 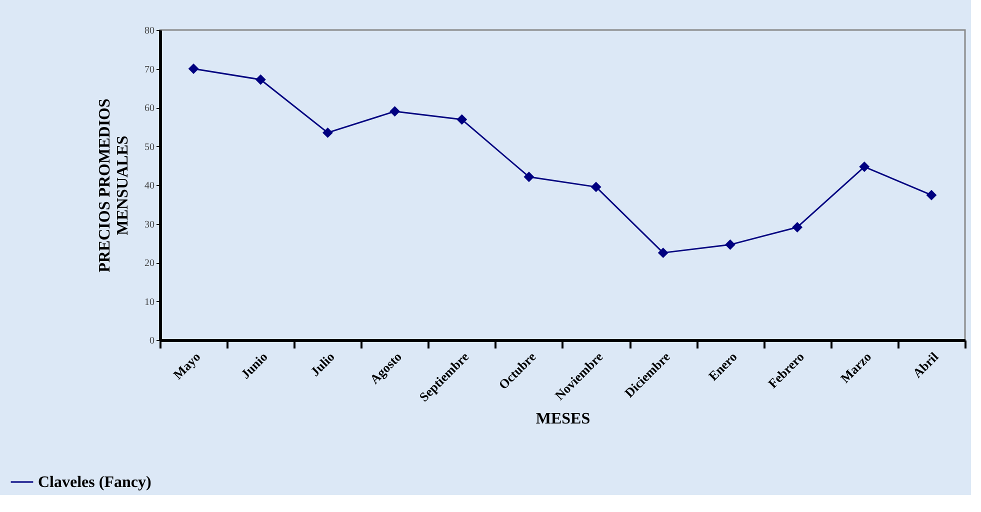 What do you see at coordinates (149, 186) in the screenshot?
I see `y-tick-label: 40` at bounding box center [149, 186].